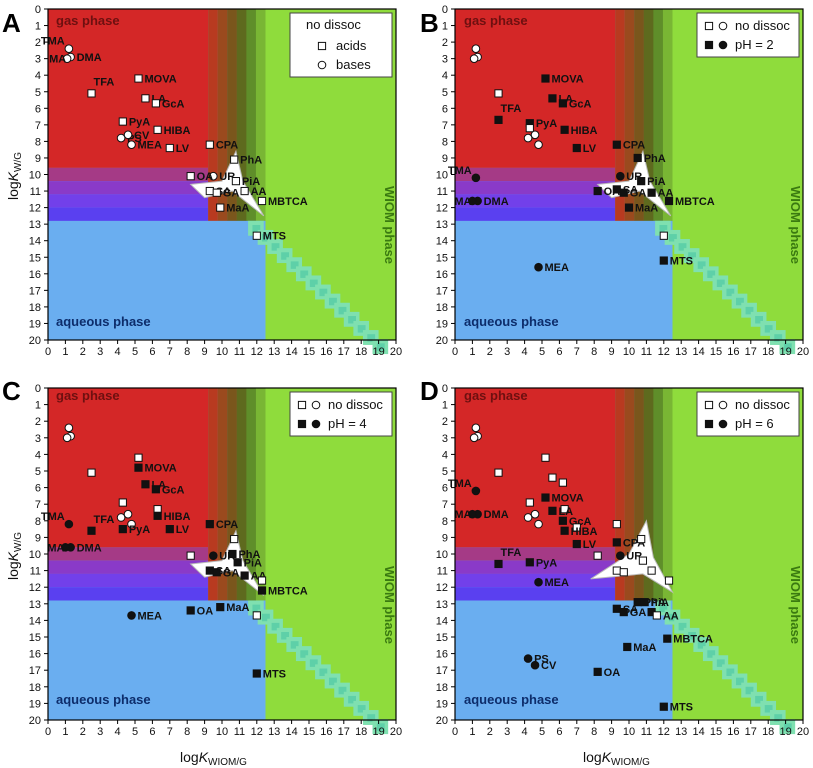 The width and height of the screenshot is (813, 768). Describe the element at coordinates (612, 352) in the screenshot. I see `x-tick-label: 9` at that location.